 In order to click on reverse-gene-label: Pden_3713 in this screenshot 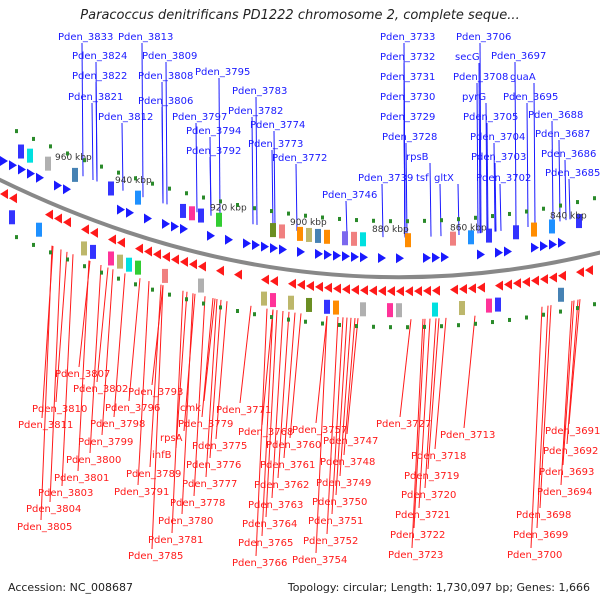, I will do `click(467, 435)`.